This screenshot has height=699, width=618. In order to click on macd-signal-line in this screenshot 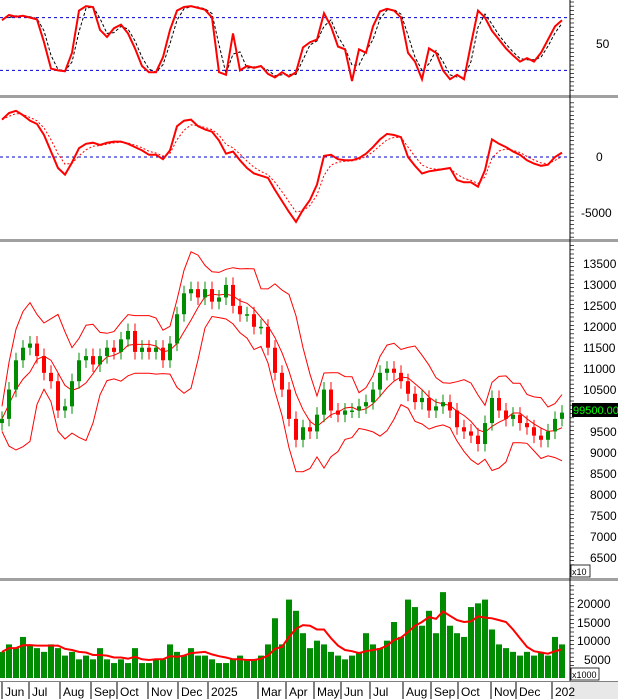, I will do `click(282, 163)`.